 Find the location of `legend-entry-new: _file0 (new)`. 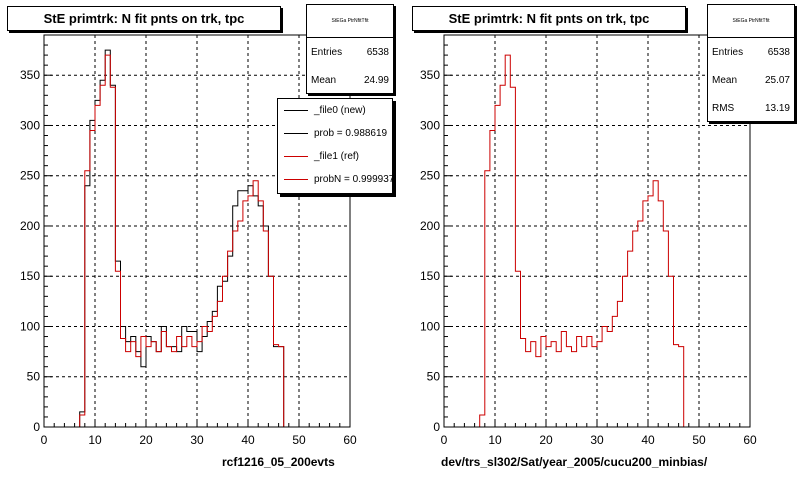

legend-entry-new: _file0 (new) is located at coordinates (335, 110).